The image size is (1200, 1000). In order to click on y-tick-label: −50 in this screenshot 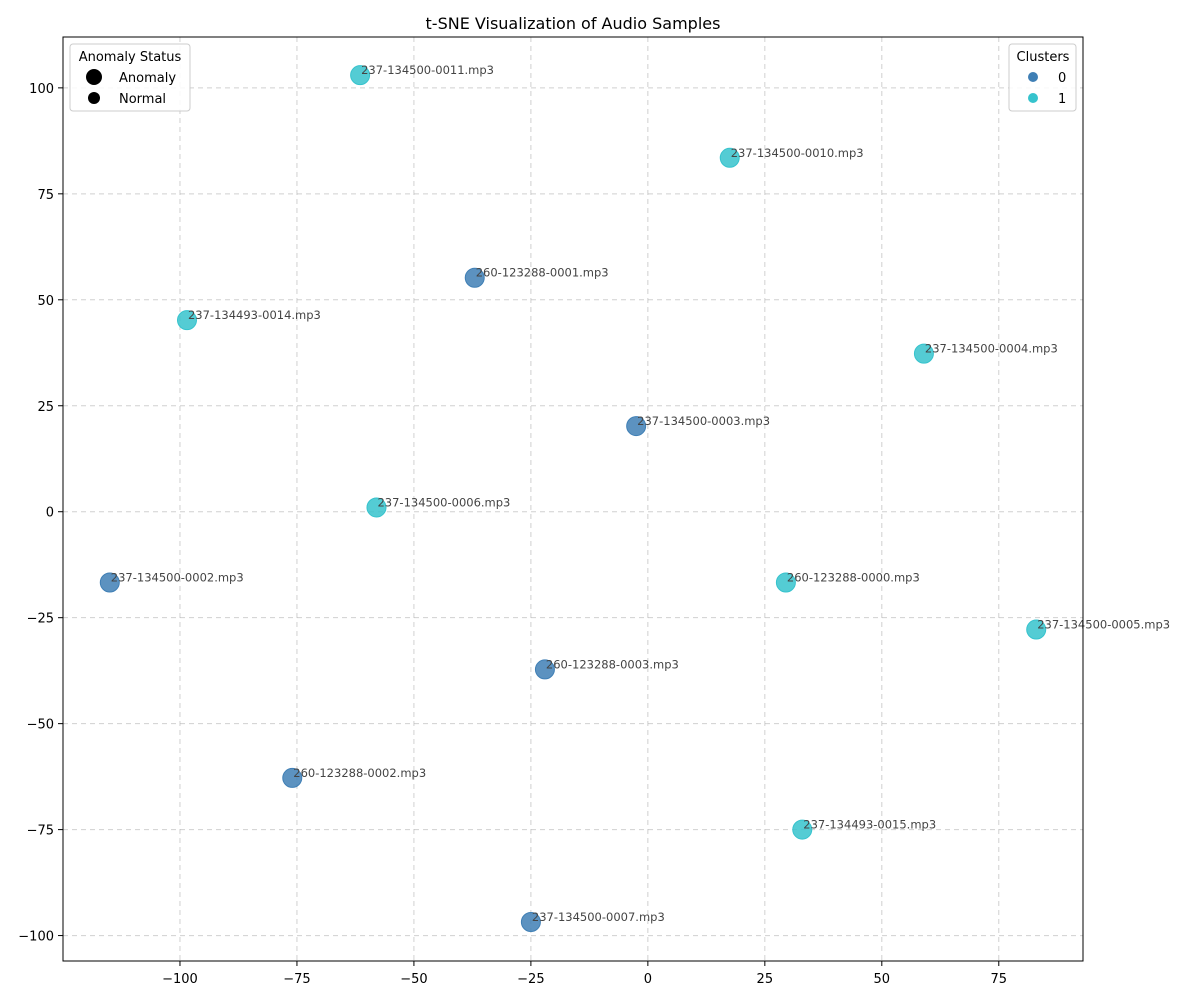, I will do `click(40, 725)`.